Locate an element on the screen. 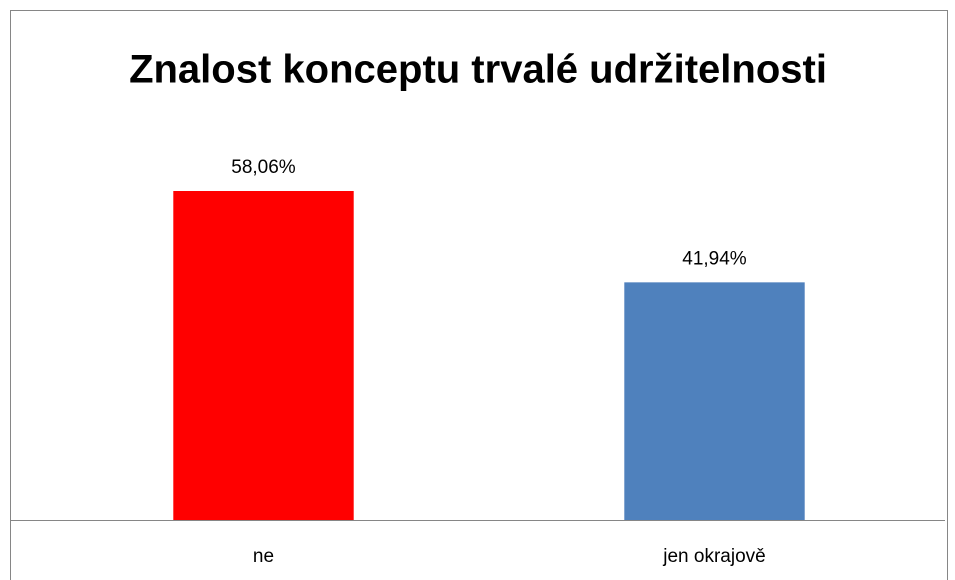 The height and width of the screenshot is (580, 955). chart-title: Znalost konceptu trvalé udržitelnosti is located at coordinates (478, 70).